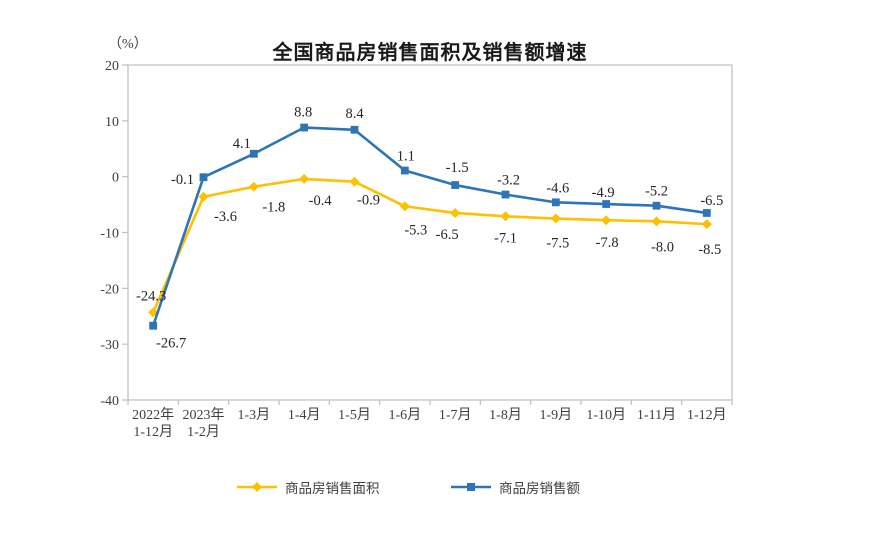 The height and width of the screenshot is (539, 886). Describe the element at coordinates (273, 208) in the screenshot. I see `sales-area-data-label: -1.8` at that location.